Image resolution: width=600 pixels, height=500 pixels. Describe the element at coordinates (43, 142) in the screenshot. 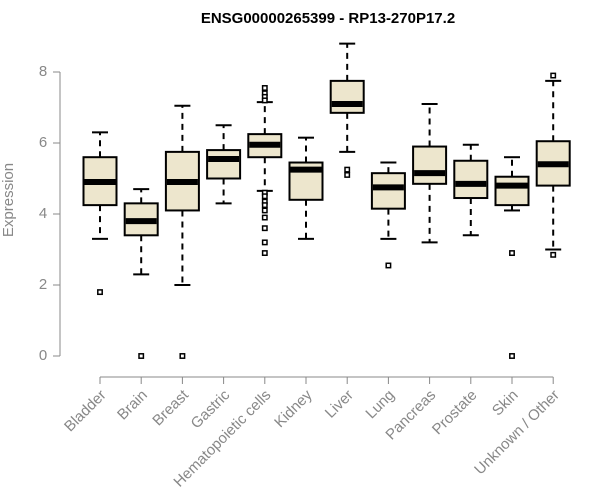

I see `y-tick-label: 6` at that location.